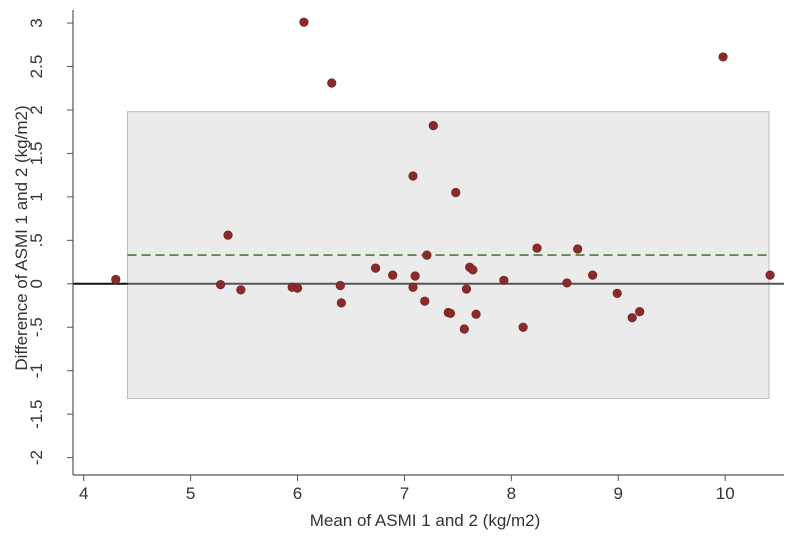 Image resolution: width=796 pixels, height=536 pixels. I want to click on x-tick-label: 5, so click(190, 493).